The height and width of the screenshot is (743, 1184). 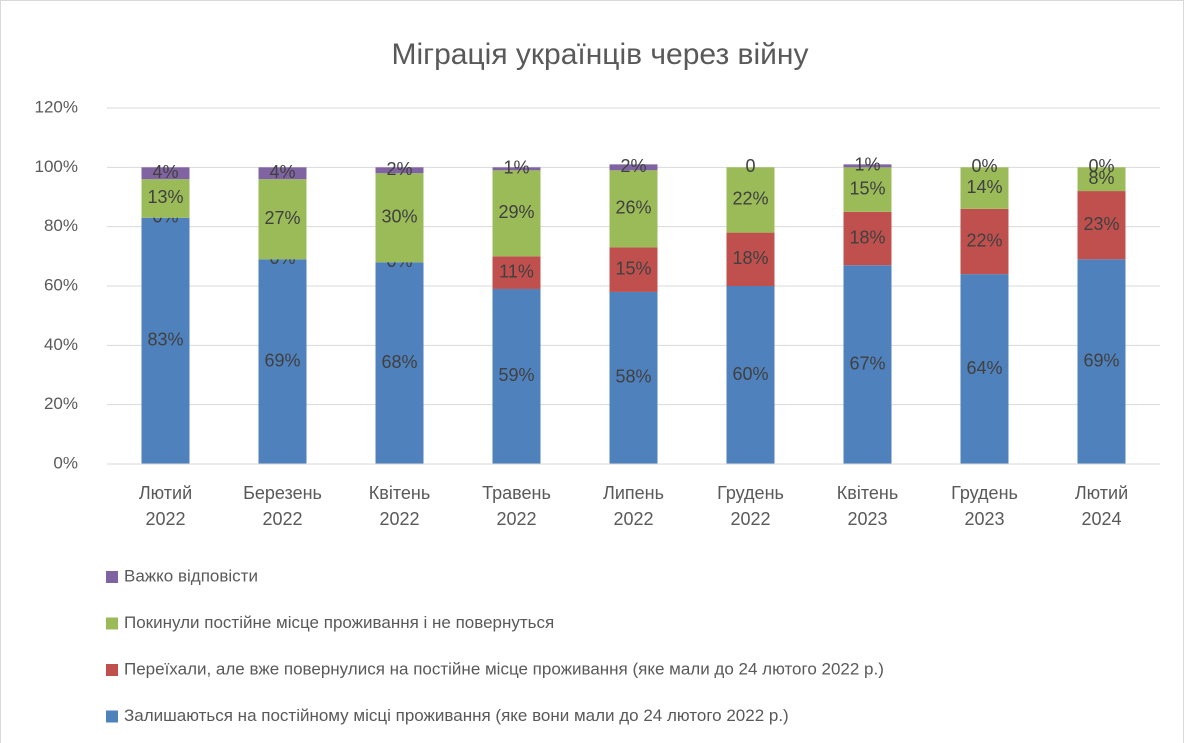 What do you see at coordinates (61, 403) in the screenshot?
I see `y-tick-label: 20%` at bounding box center [61, 403].